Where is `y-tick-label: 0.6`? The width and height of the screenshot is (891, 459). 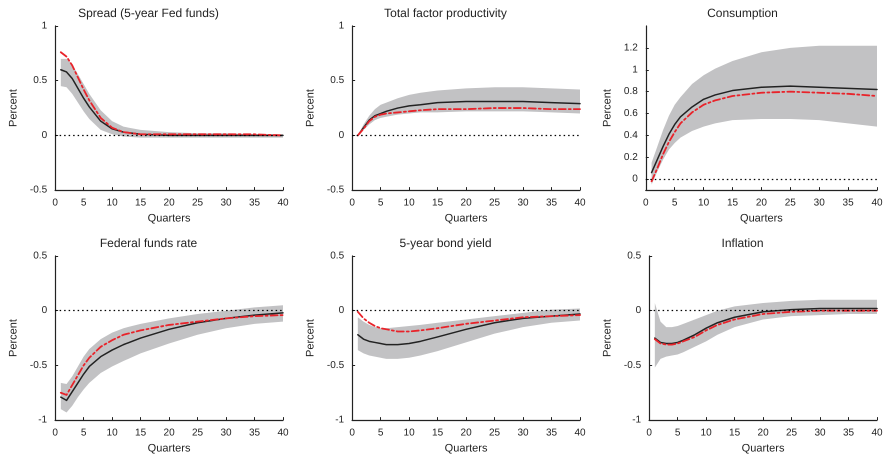
y-tick-label: 0.6 is located at coordinates (631, 114).